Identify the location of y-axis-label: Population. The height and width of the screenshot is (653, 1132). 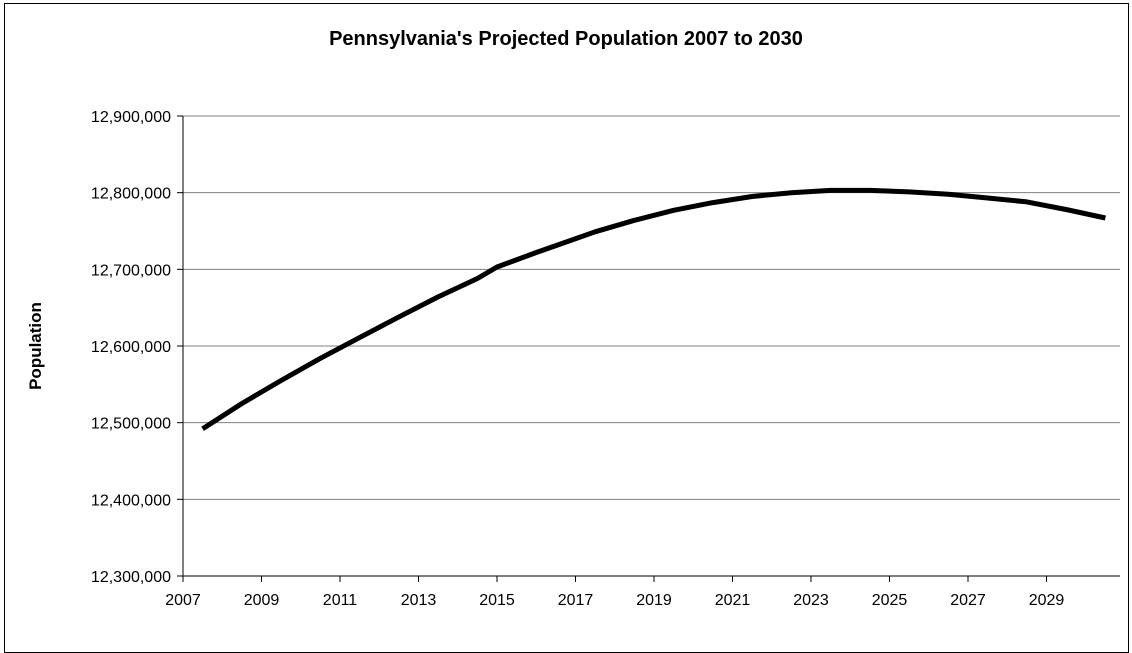
(35, 346).